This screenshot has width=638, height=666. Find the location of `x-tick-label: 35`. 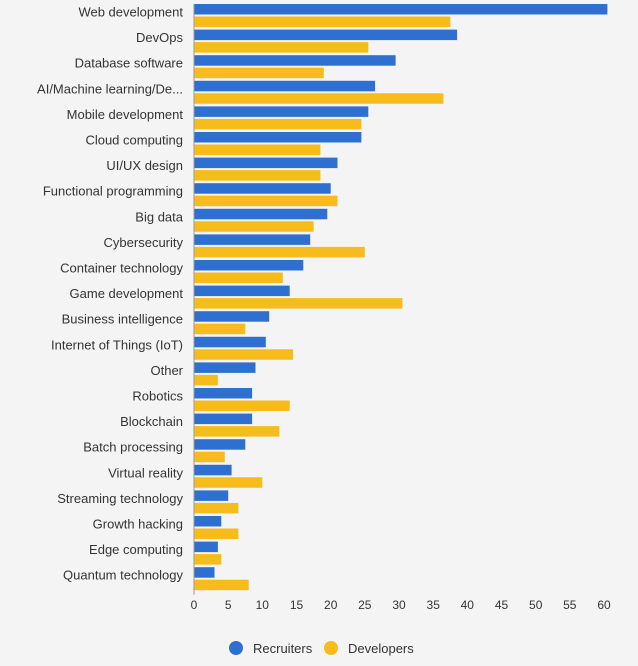

x-tick-label: 35 is located at coordinates (434, 605).